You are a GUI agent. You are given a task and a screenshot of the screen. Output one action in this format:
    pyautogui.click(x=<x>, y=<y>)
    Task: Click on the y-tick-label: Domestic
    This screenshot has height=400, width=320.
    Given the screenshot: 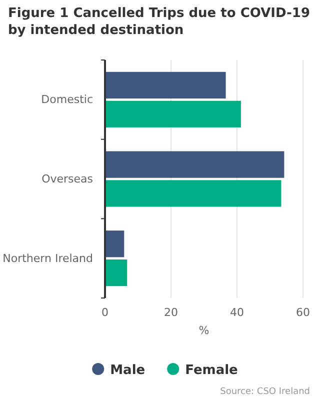 What is the action you would take?
    pyautogui.click(x=67, y=99)
    